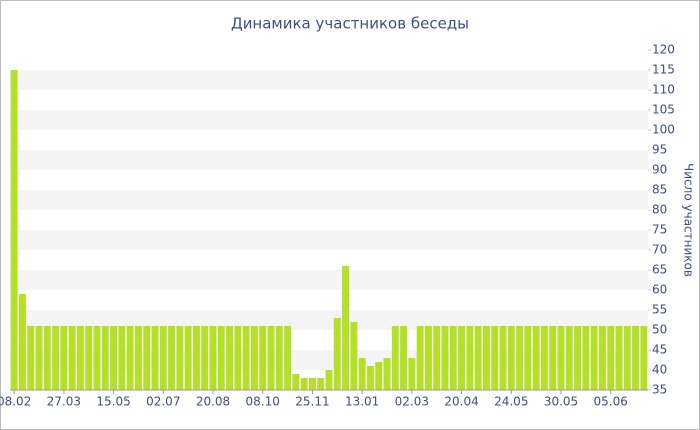 The image size is (700, 430). I want to click on y-tick-label: 50, so click(659, 330).